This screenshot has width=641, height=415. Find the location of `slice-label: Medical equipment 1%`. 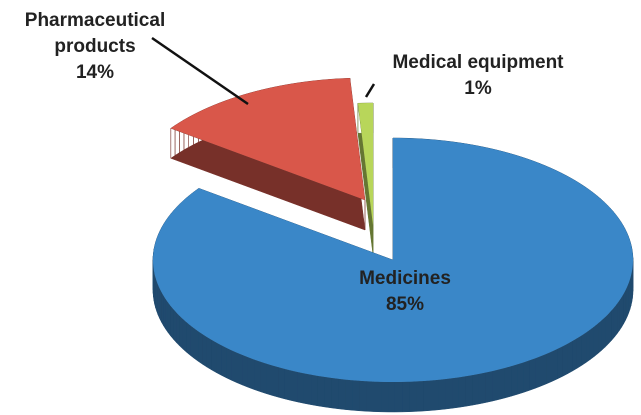

slice-label: Medical equipment 1% is located at coordinates (478, 76).